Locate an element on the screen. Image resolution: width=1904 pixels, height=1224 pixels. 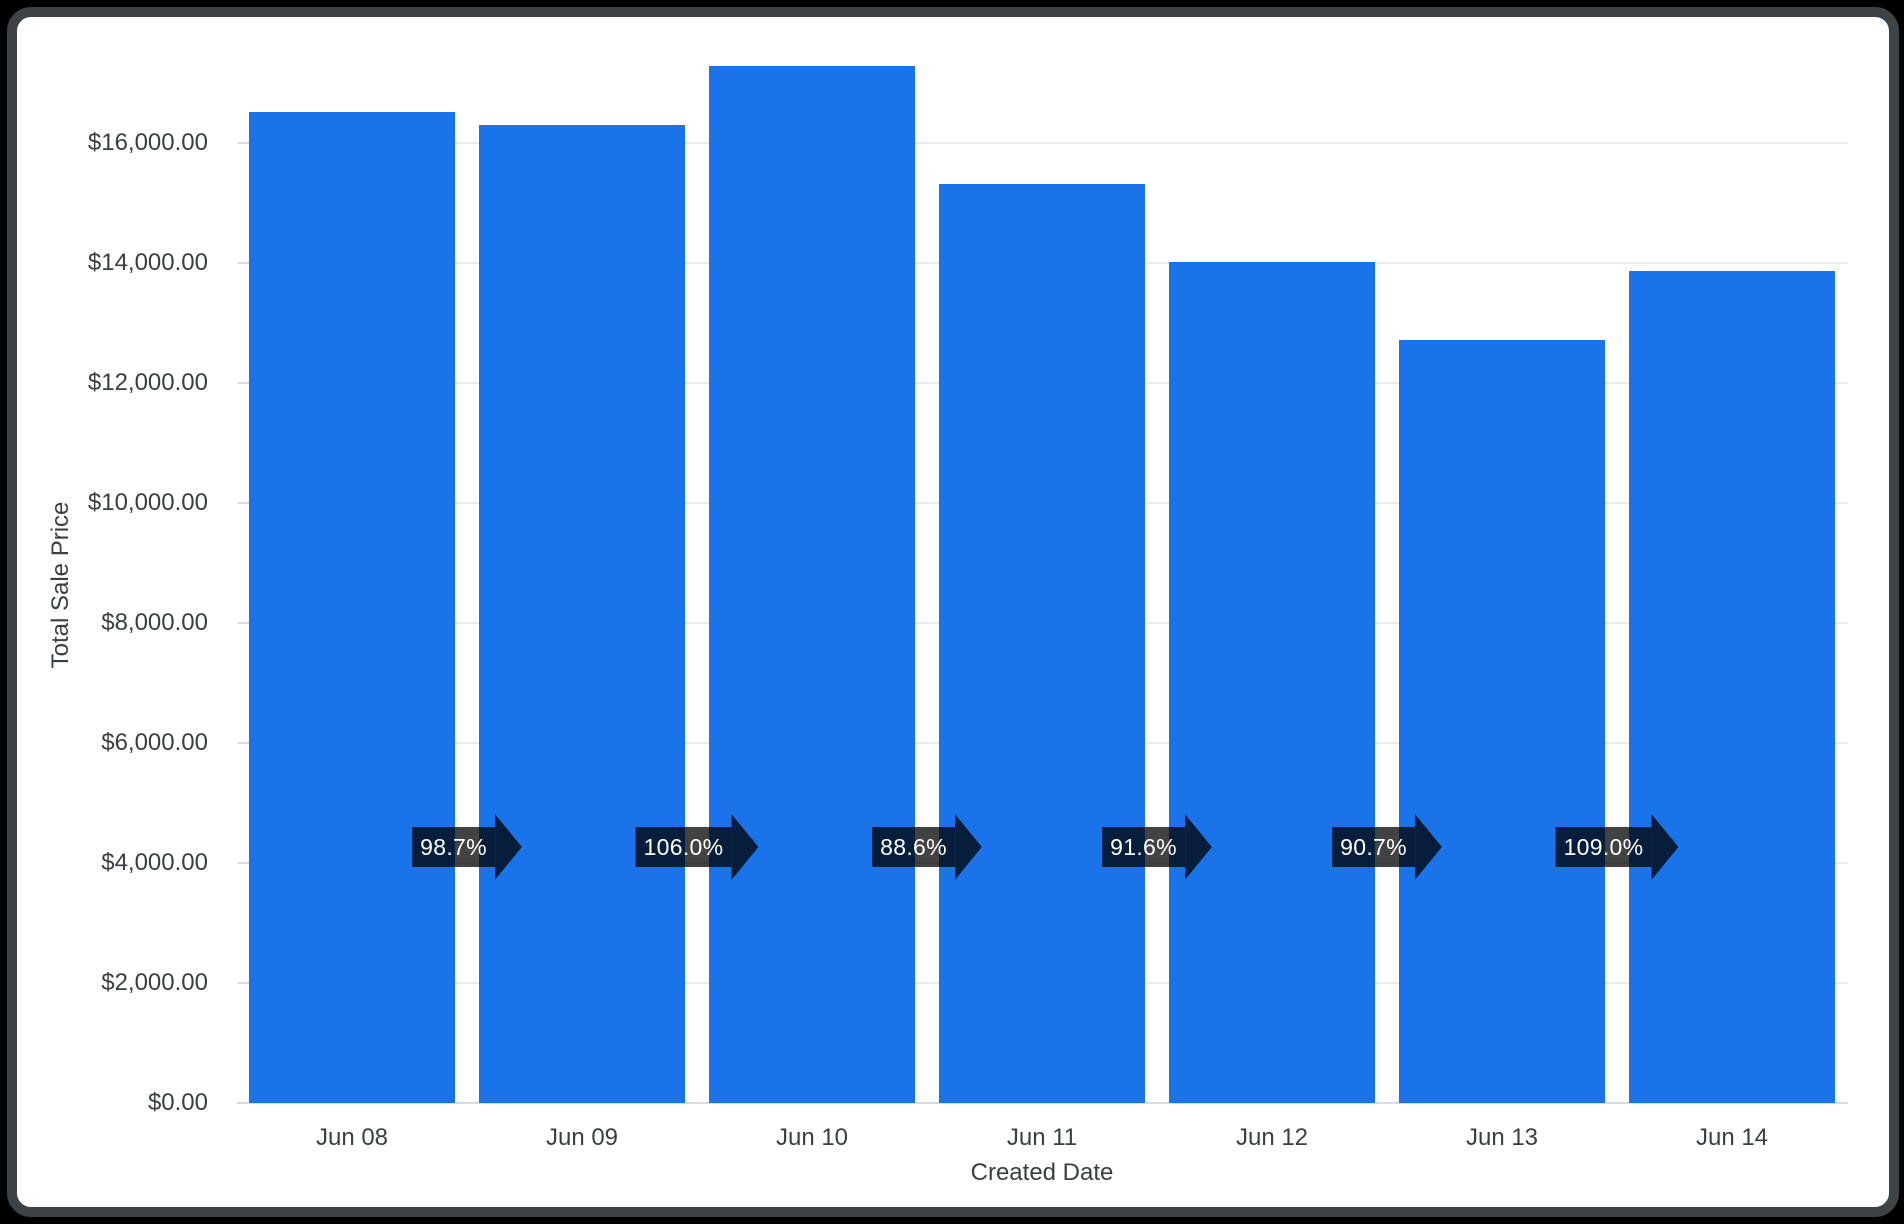
x-axis-tick-label: Jun 11 is located at coordinates (1042, 1137).